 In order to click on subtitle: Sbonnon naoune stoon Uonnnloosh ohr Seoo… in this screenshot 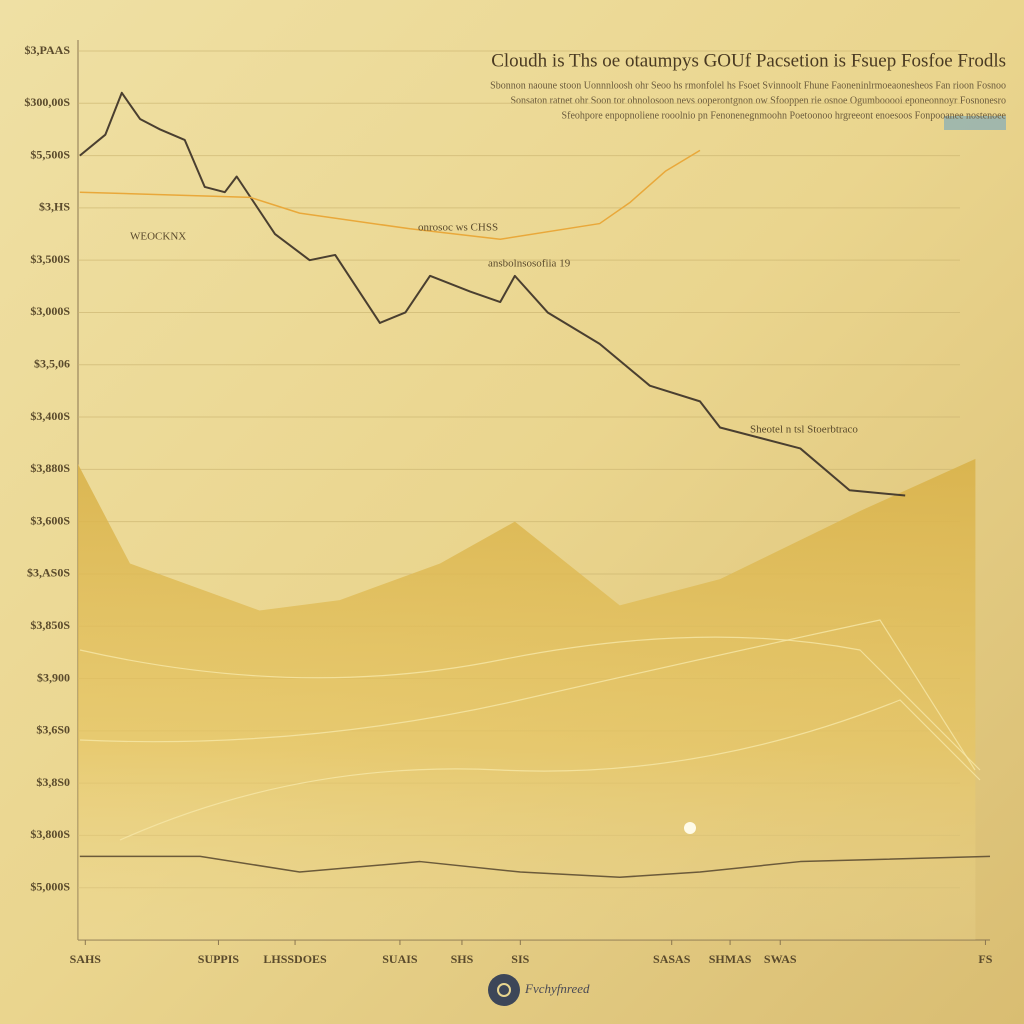, I will do `click(748, 85)`.